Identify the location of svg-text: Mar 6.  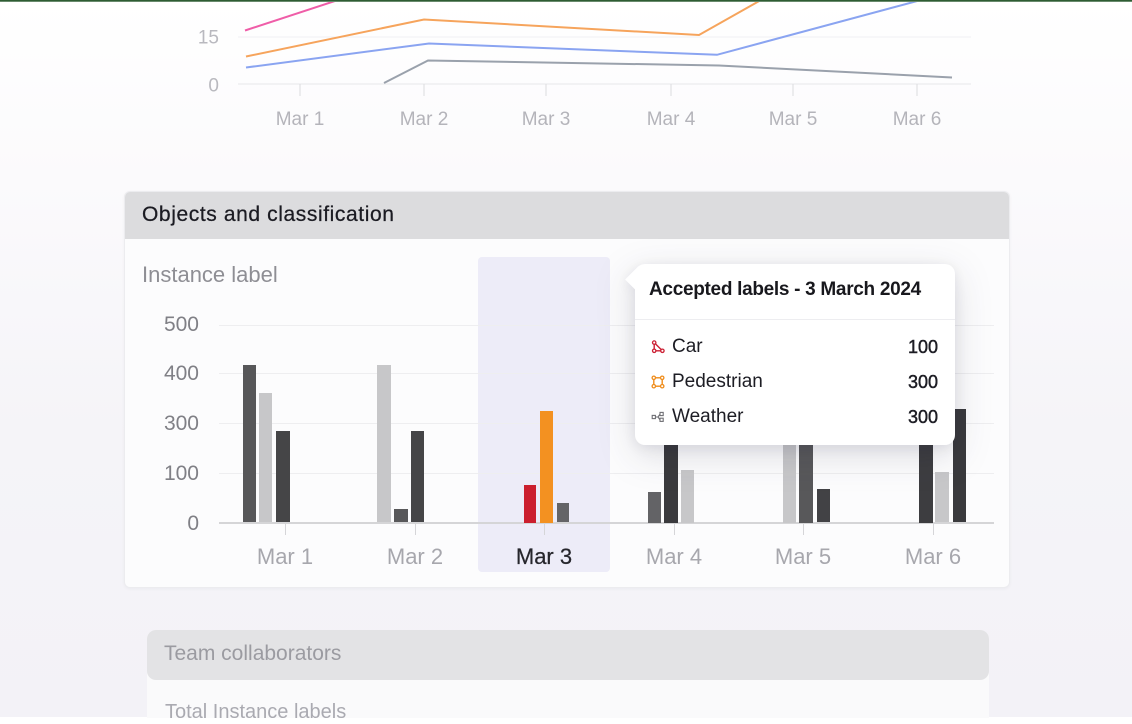
(917, 119).